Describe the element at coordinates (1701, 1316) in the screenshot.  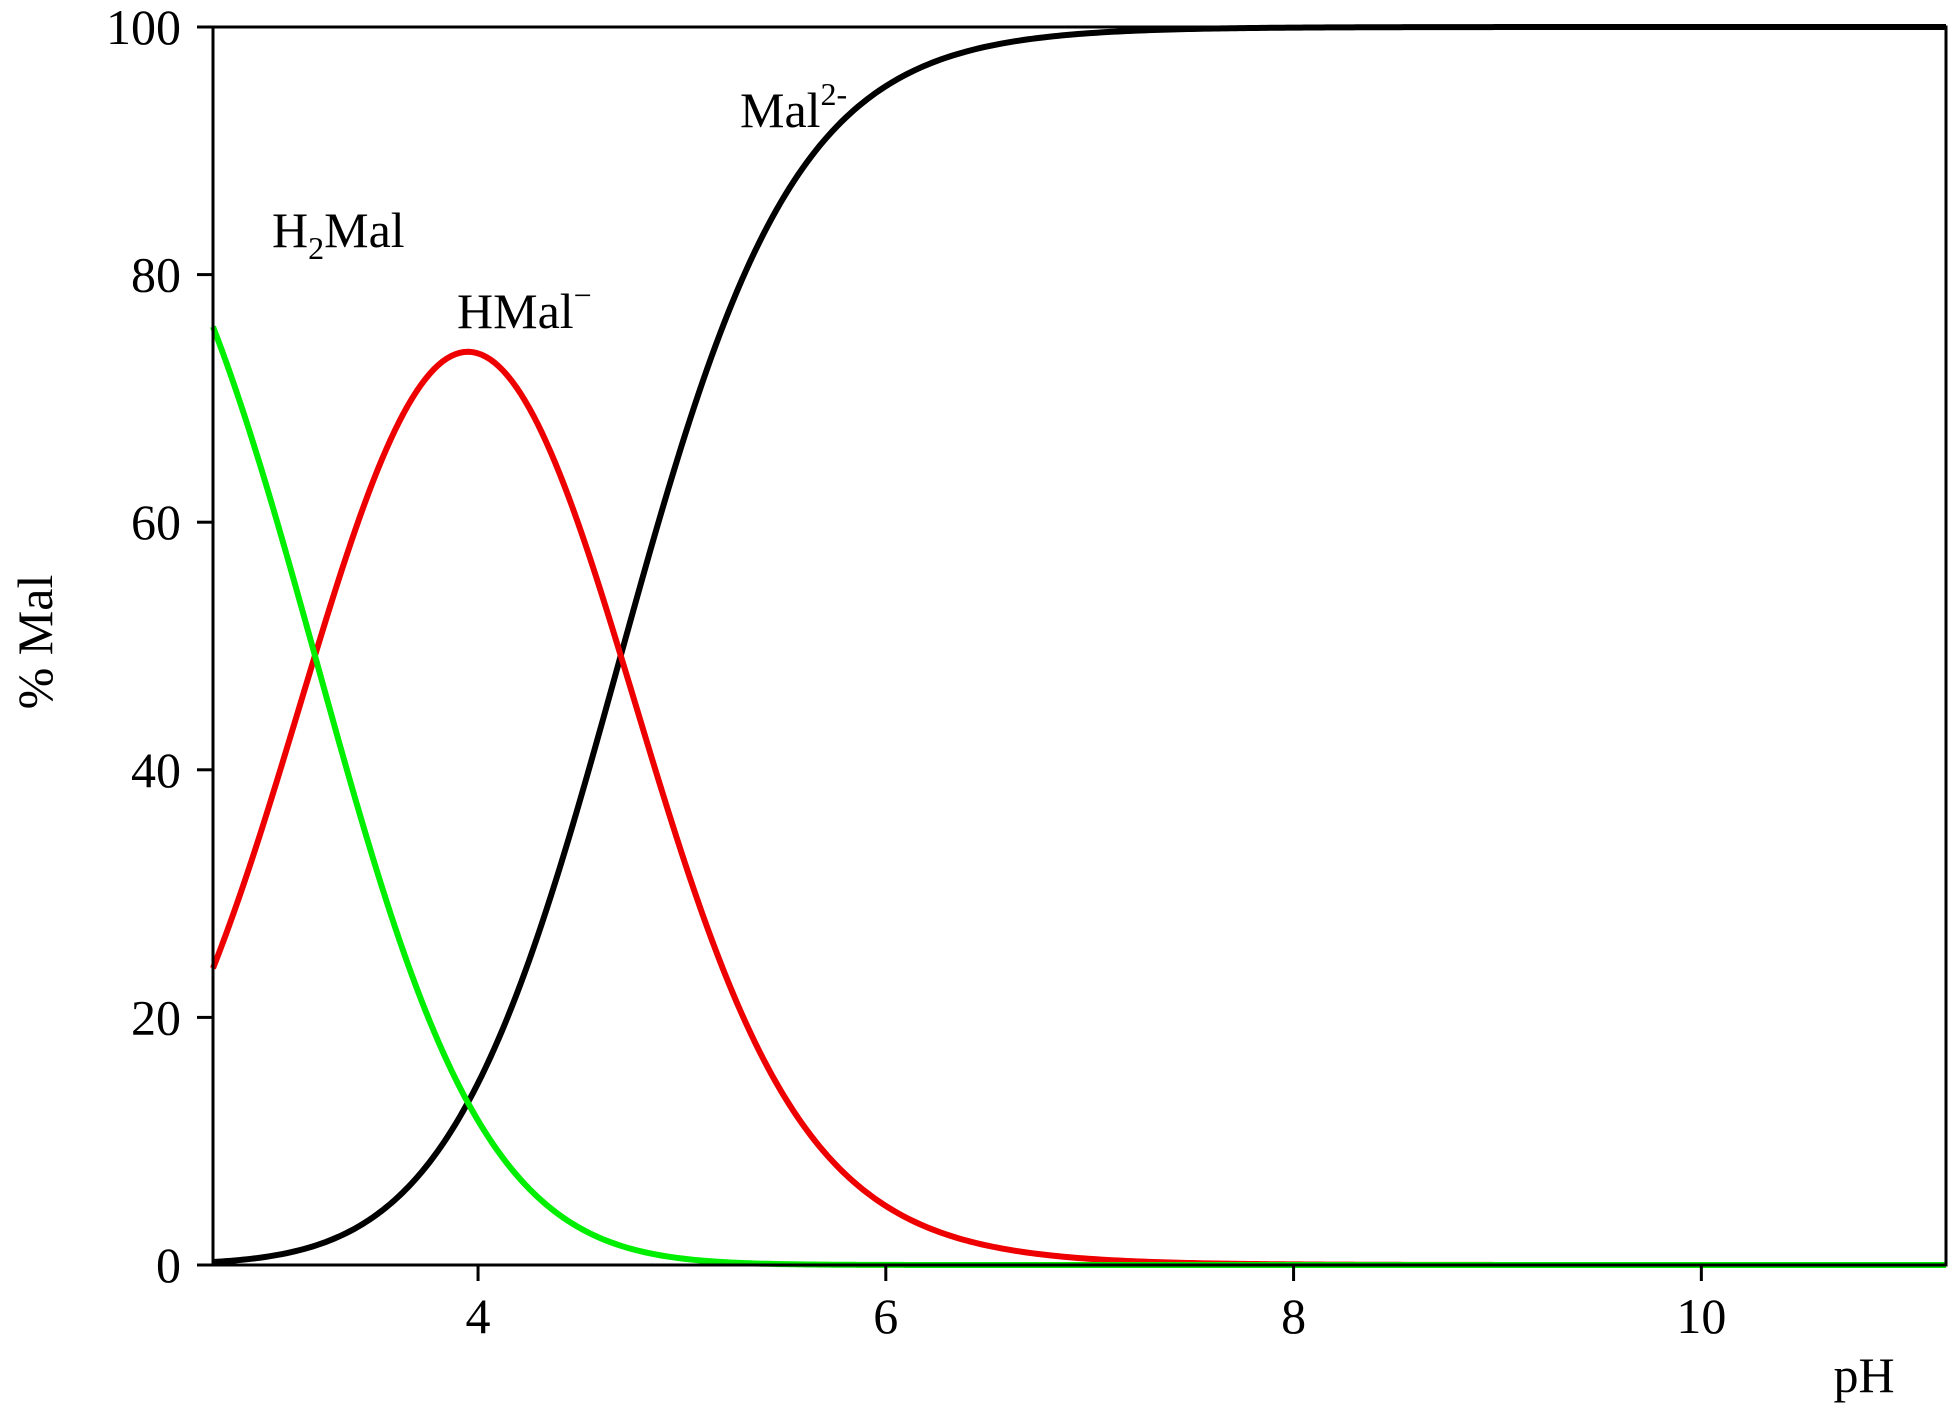
I see `x-tick-label: 10` at that location.